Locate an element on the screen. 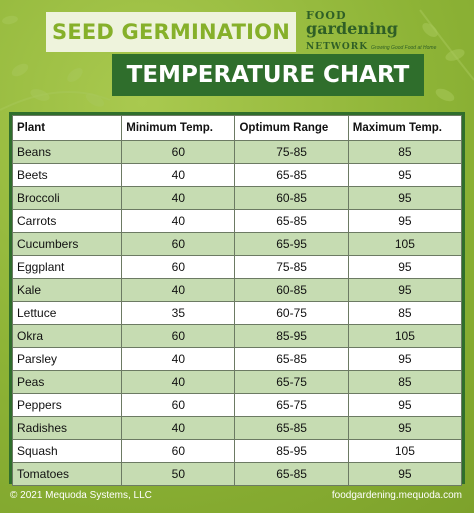 The height and width of the screenshot is (513, 474). table-row: Broccoli 40 60-85 95 is located at coordinates (237, 198).